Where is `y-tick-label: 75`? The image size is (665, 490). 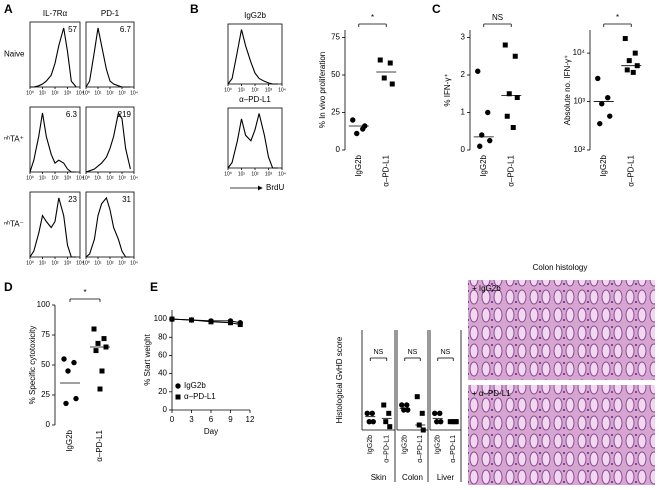 y-tick-label: 75 is located at coordinates (335, 37).